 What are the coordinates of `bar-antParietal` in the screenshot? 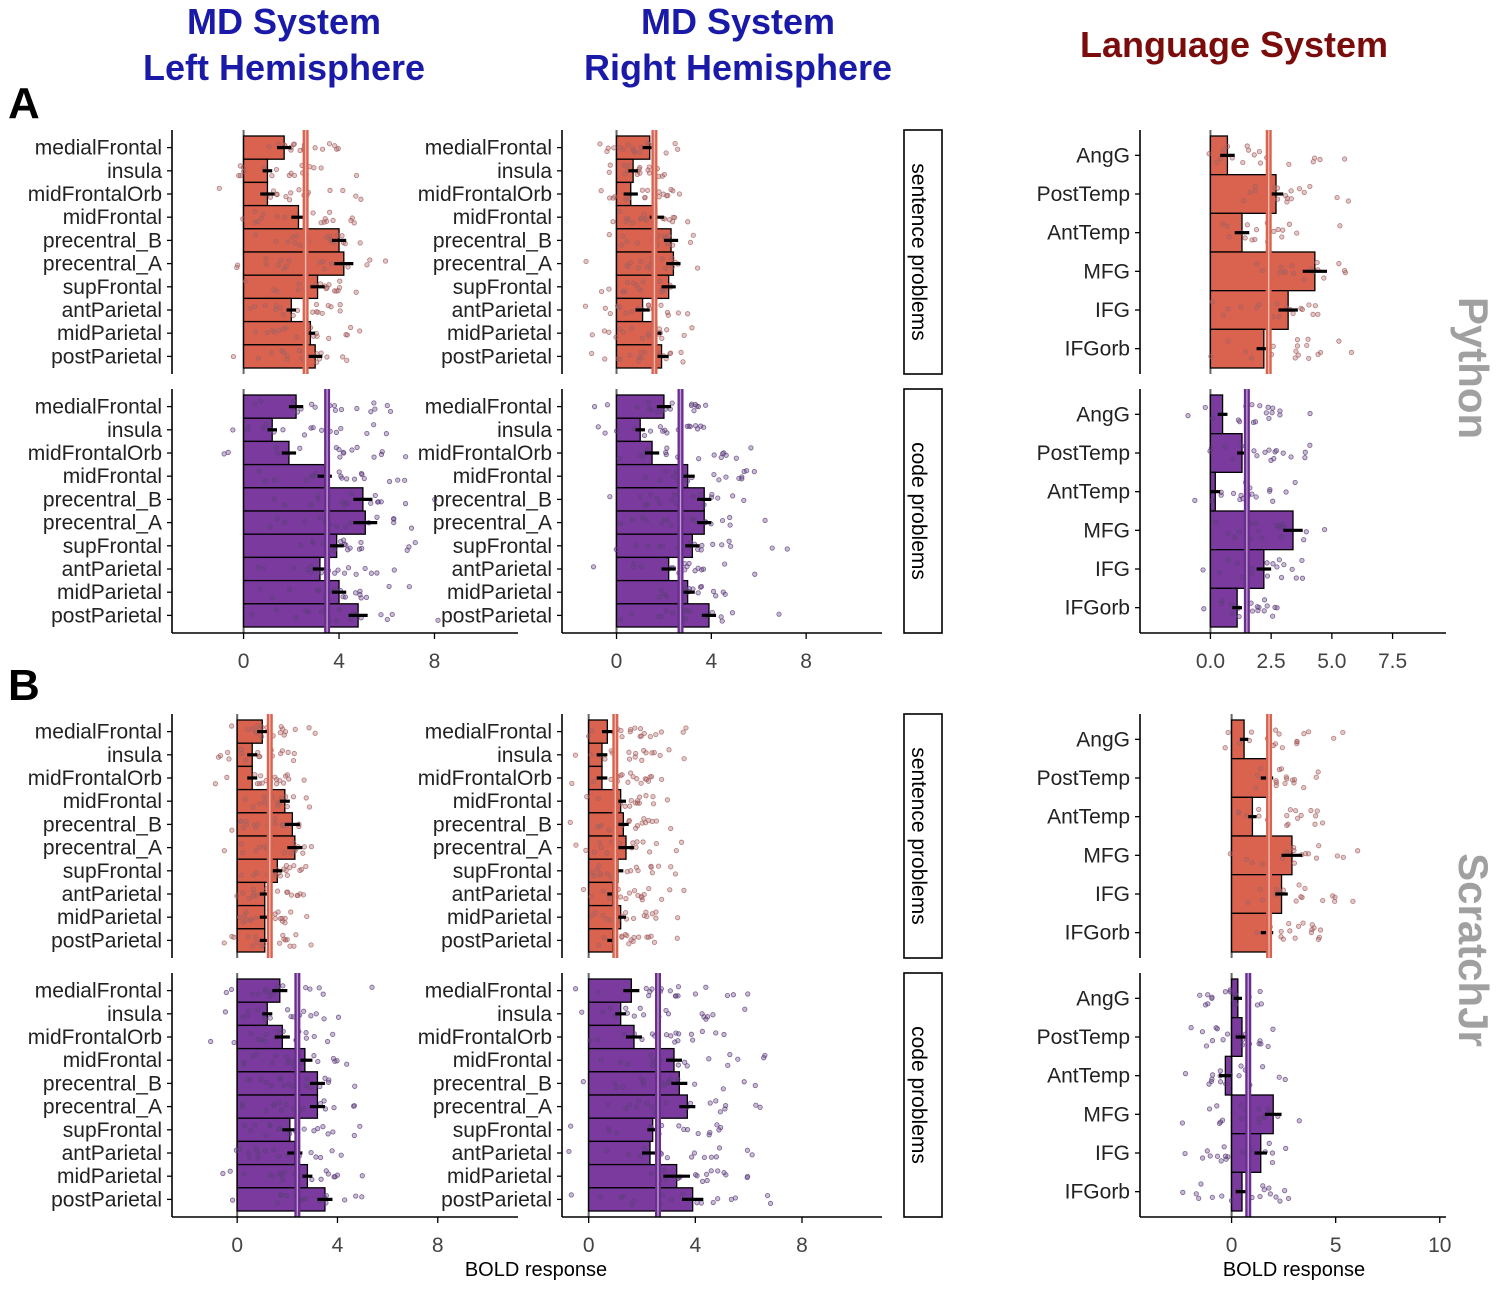 It's located at (619, 1153).